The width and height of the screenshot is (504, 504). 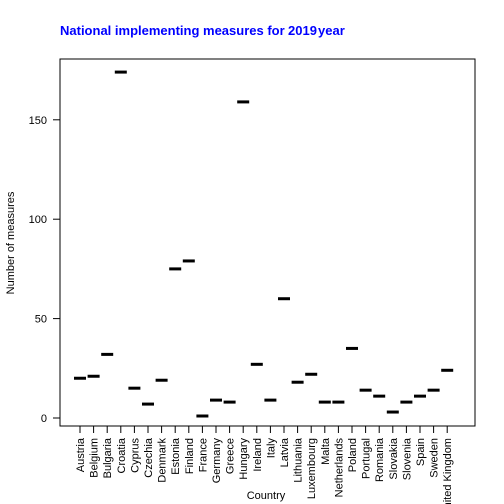 I want to click on x-tick-label: Finland, so click(x=190, y=456).